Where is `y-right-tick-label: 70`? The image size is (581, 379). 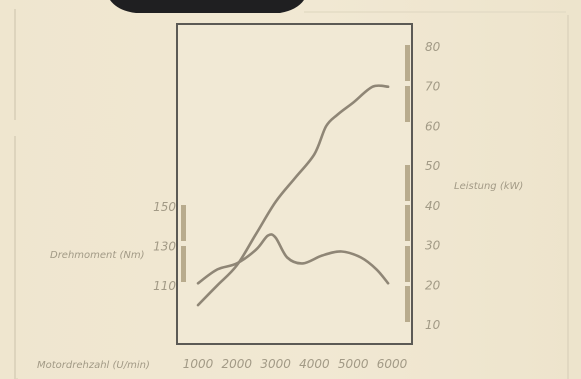
y-right-tick-label: 70 is located at coordinates (433, 87).